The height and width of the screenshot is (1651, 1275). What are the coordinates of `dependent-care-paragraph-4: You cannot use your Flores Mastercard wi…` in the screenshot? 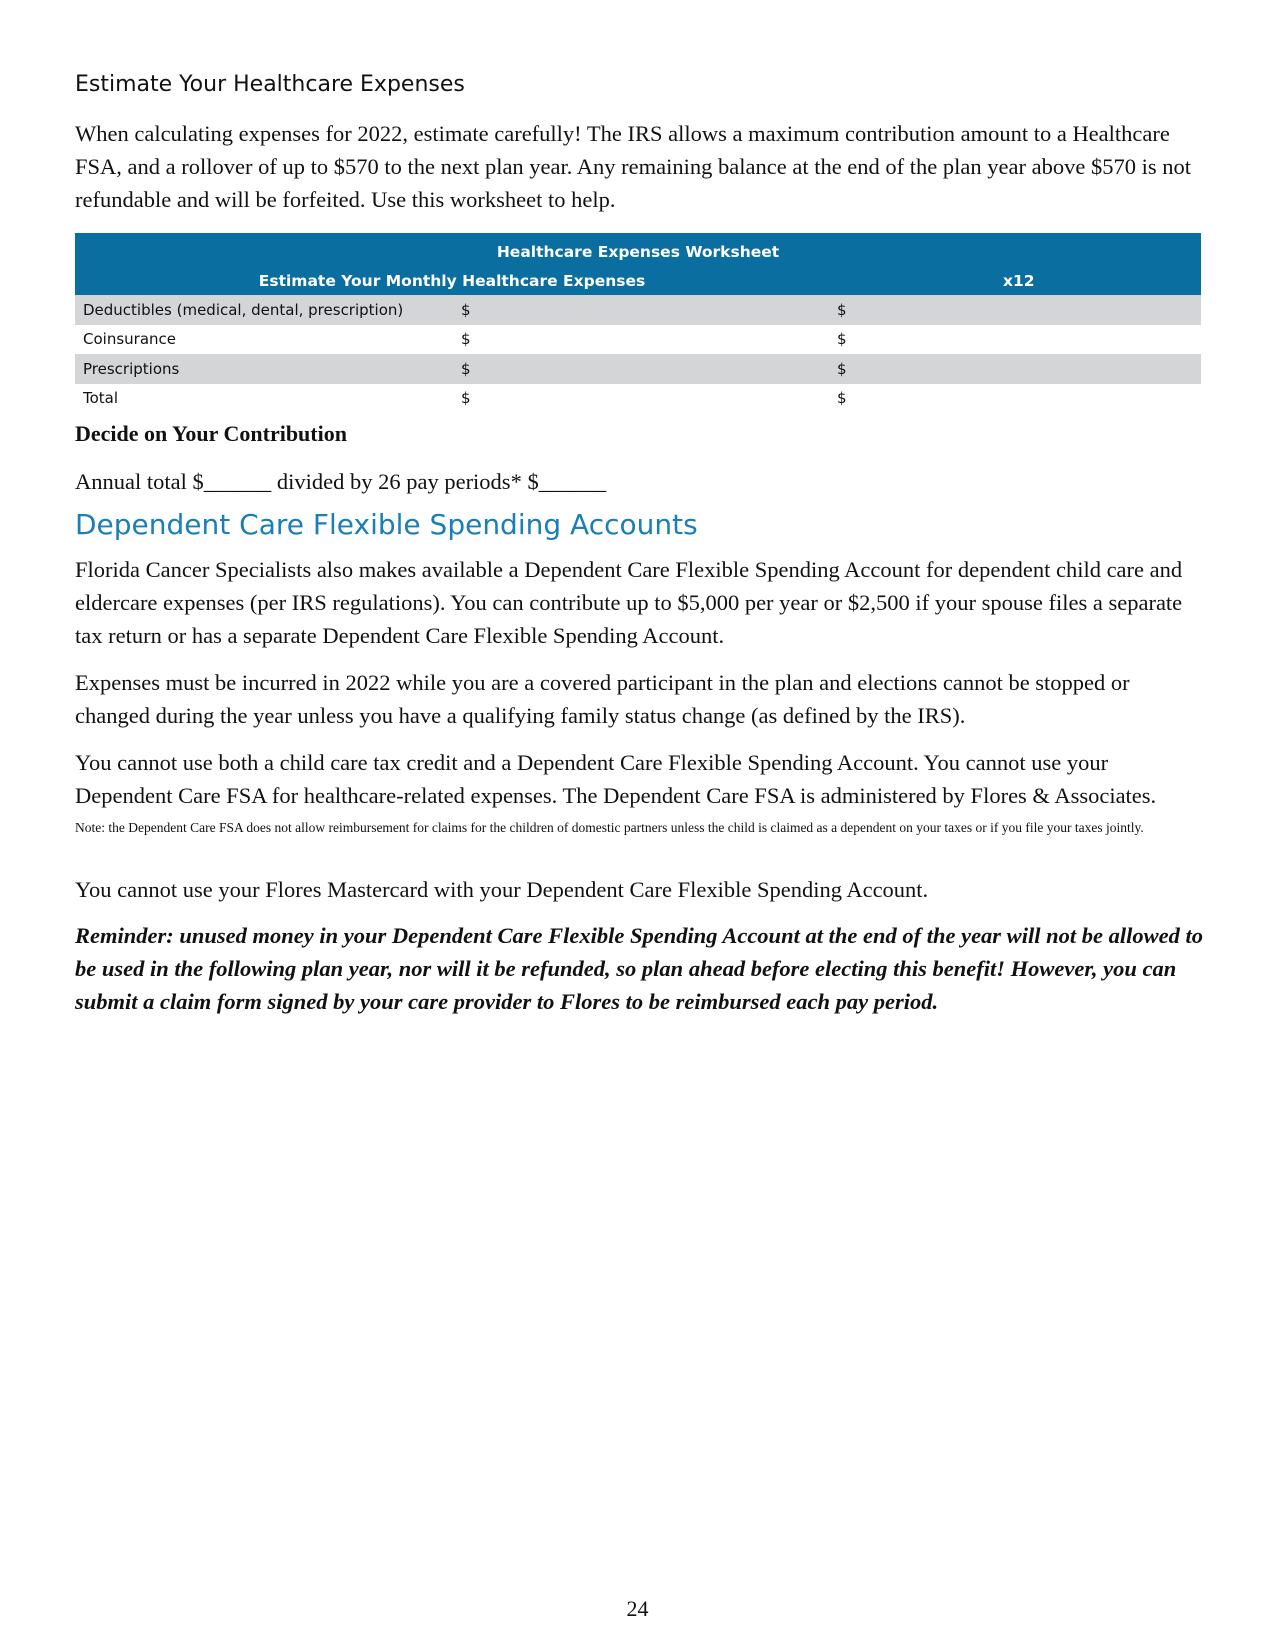 It's located at (502, 889).